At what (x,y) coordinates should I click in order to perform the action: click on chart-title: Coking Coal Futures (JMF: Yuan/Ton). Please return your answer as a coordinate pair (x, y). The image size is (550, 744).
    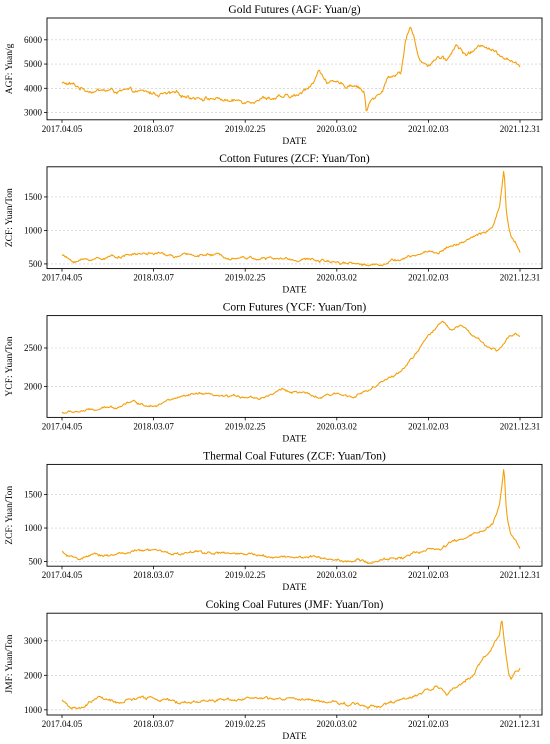
    Looking at the image, I should click on (295, 605).